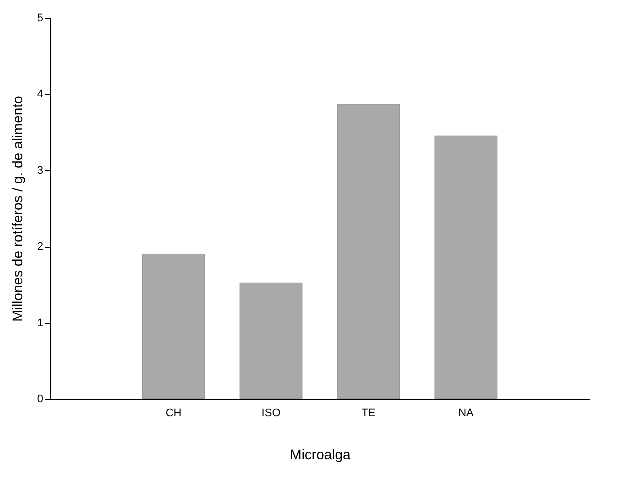  I want to click on y-tick-label: 4, so click(40, 94).